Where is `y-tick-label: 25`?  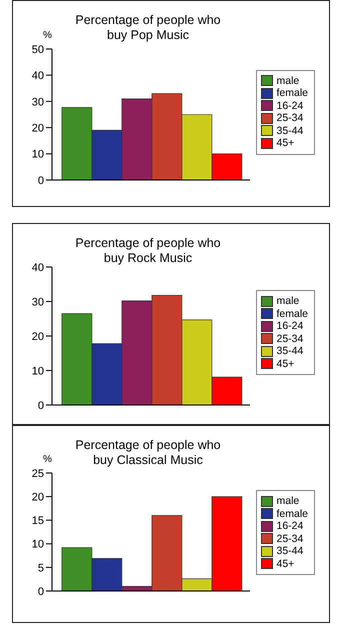 y-tick-label: 25 is located at coordinates (38, 474).